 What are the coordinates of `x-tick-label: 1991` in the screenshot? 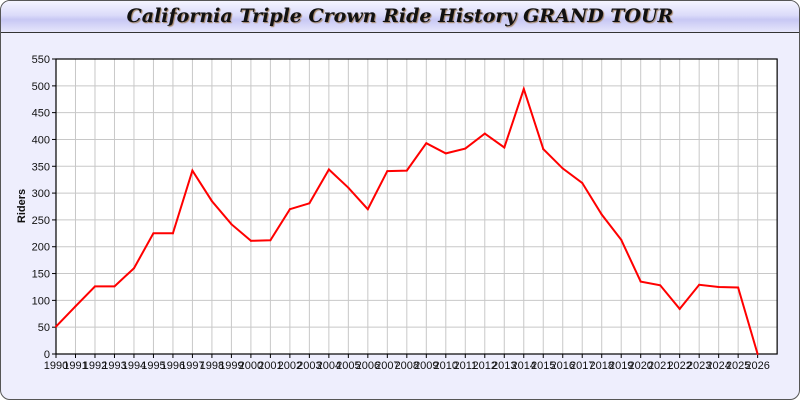 It's located at (75, 366).